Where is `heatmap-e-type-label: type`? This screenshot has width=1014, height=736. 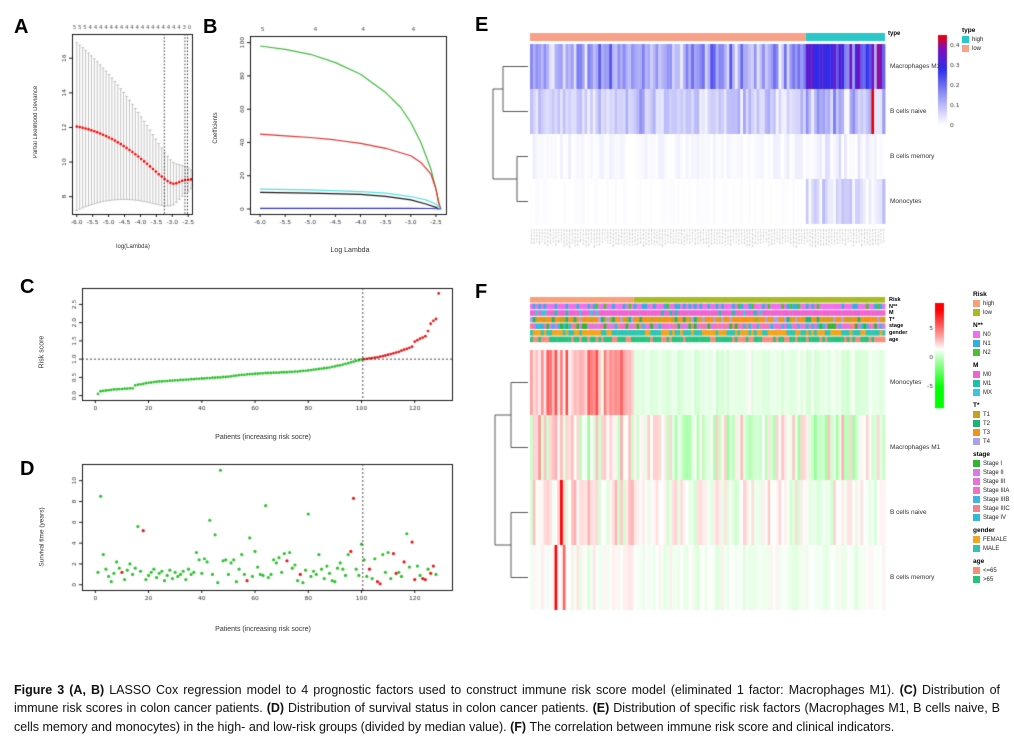 heatmap-e-type-label: type is located at coordinates (894, 34).